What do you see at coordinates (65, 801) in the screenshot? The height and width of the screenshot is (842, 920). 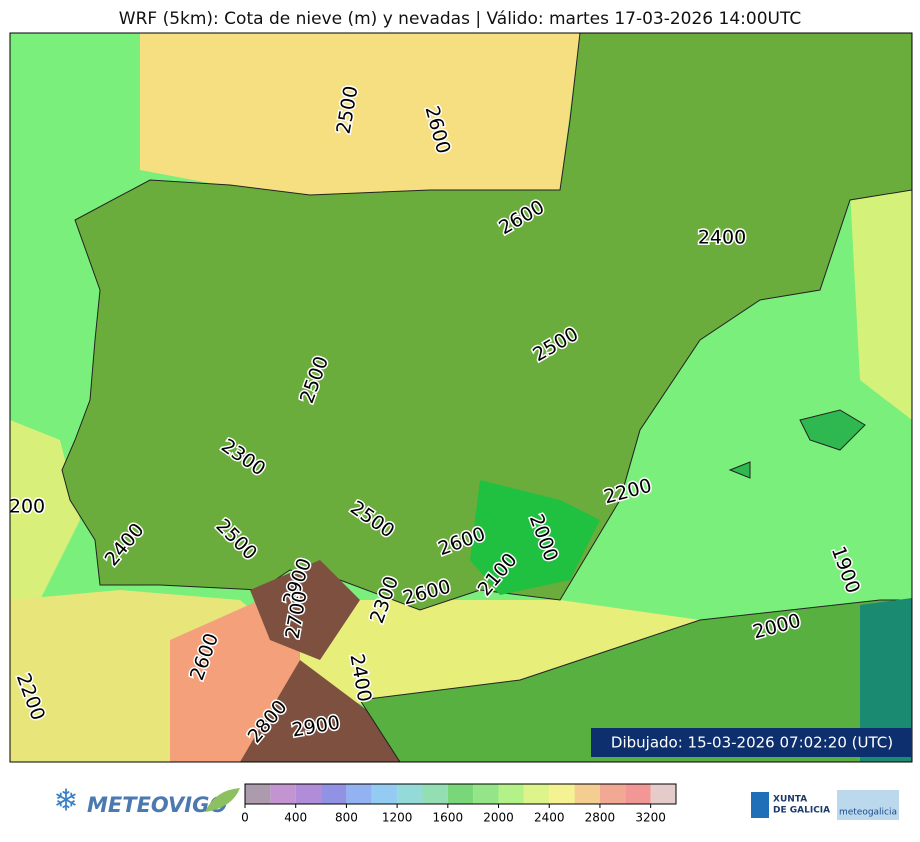 I see `snowflake-icon: ❄` at bounding box center [65, 801].